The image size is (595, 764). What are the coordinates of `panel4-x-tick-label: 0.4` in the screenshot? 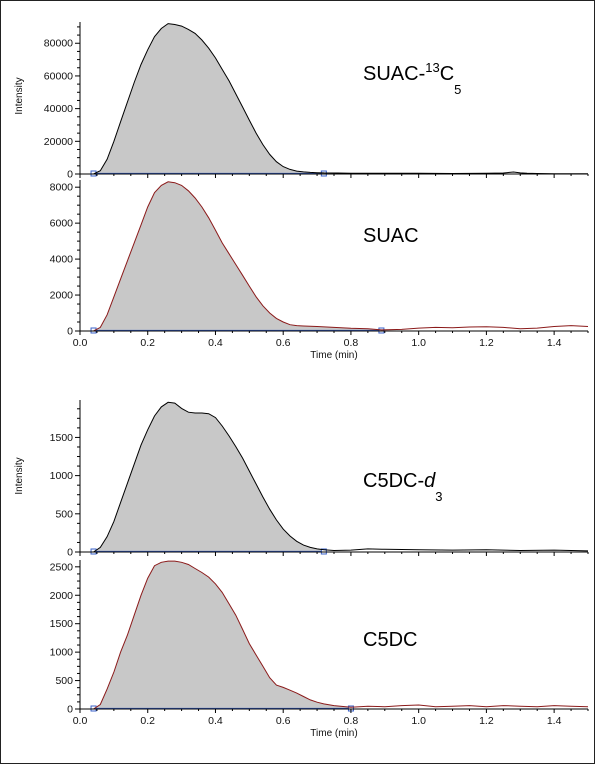 It's located at (215, 721).